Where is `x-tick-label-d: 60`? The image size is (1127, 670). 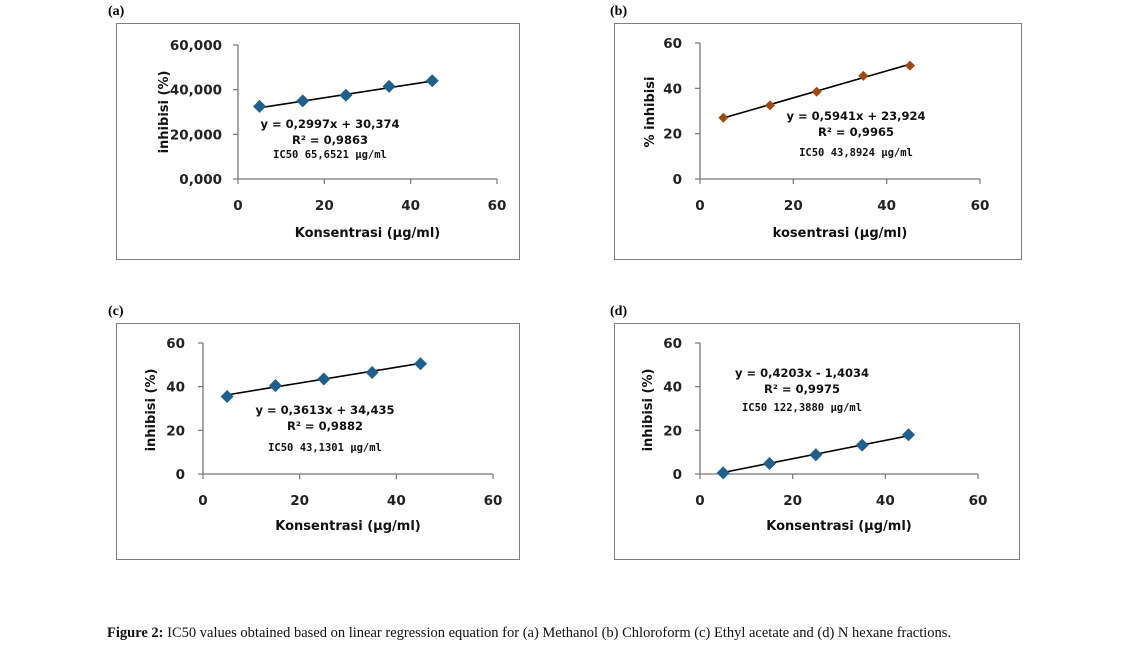
x-tick-label-d: 60 is located at coordinates (978, 501).